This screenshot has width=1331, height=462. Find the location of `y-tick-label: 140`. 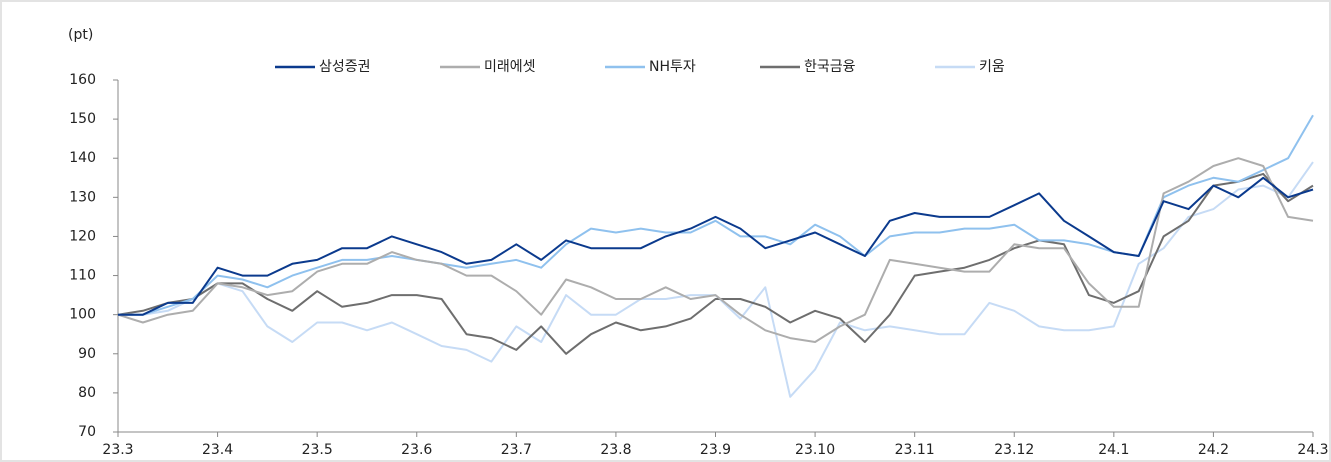

y-tick-label: 140 is located at coordinates (82, 158).